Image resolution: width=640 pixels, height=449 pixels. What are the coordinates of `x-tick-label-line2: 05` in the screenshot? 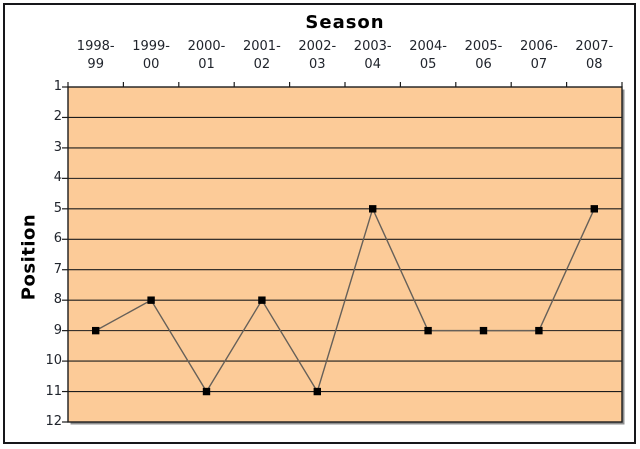 It's located at (428, 64).